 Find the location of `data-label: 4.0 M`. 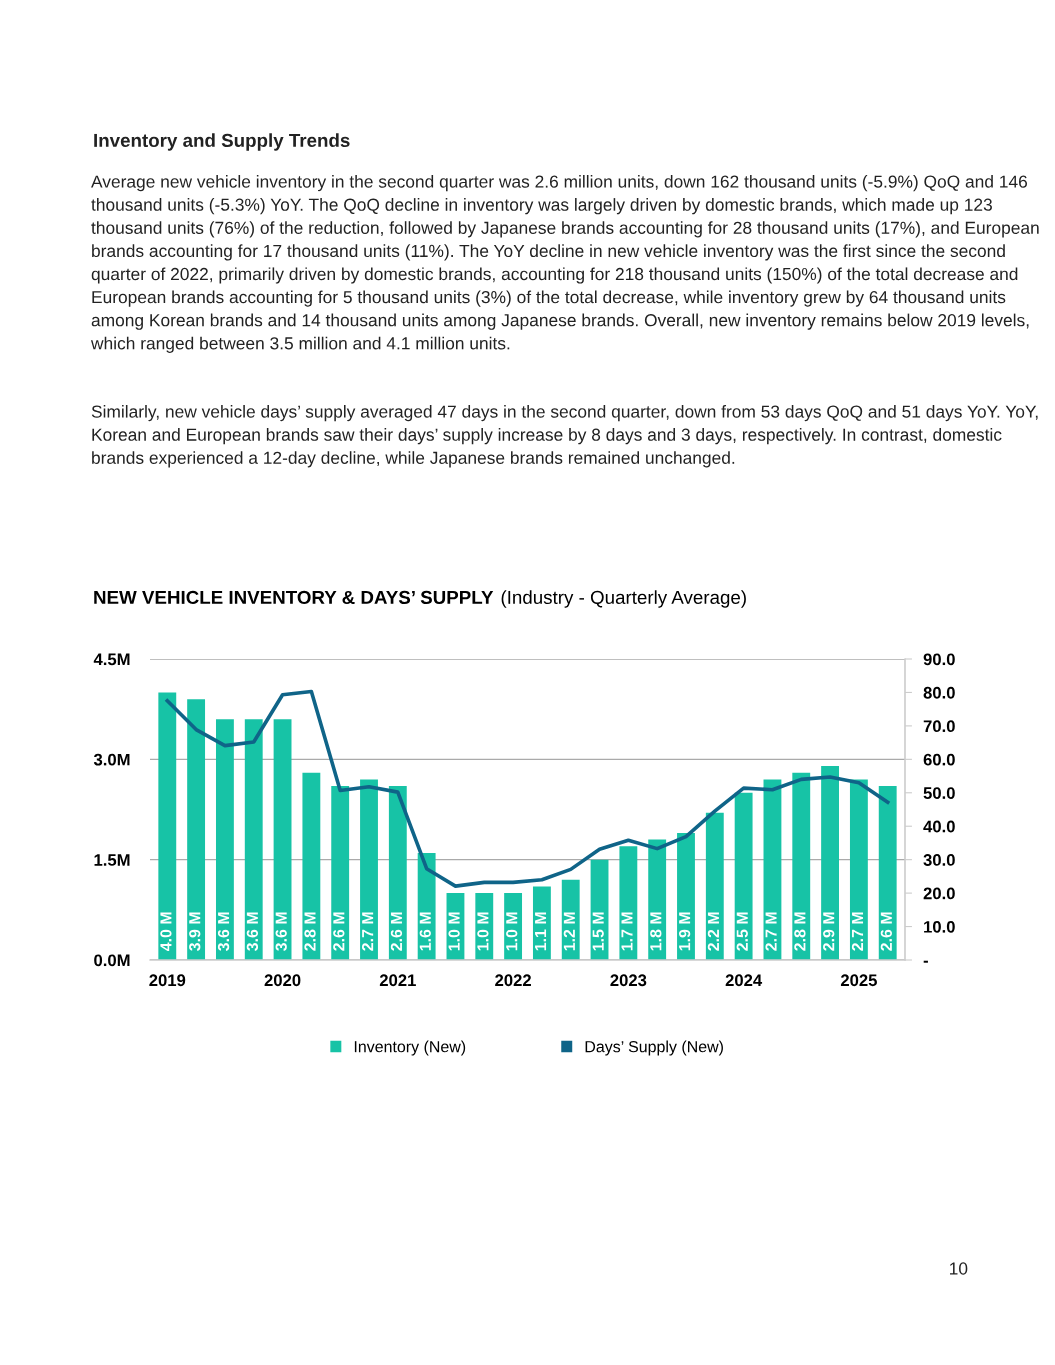

data-label: 4.0 M is located at coordinates (166, 932).